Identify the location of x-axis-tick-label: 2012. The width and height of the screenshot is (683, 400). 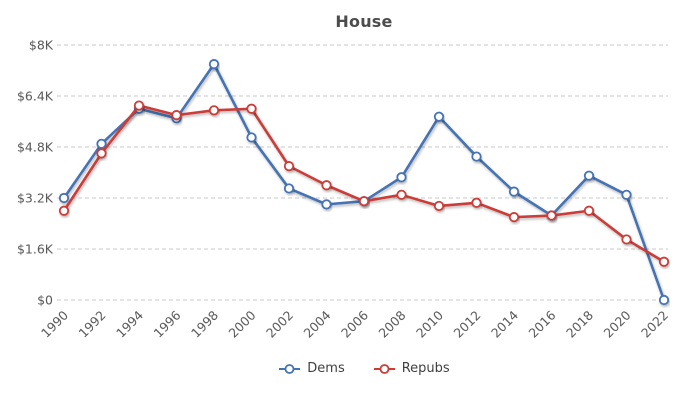
(467, 324).